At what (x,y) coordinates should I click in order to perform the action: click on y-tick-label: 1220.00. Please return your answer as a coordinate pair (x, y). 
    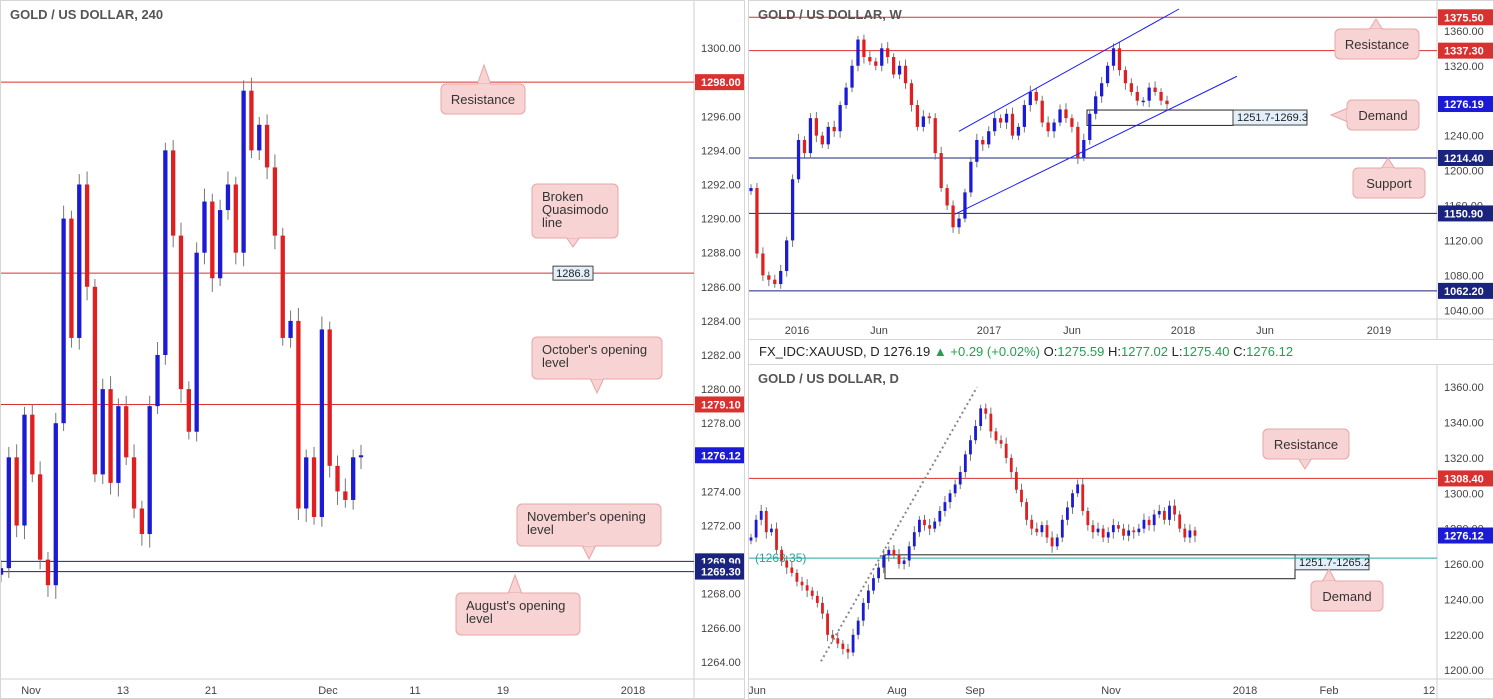
    Looking at the image, I should click on (1464, 636).